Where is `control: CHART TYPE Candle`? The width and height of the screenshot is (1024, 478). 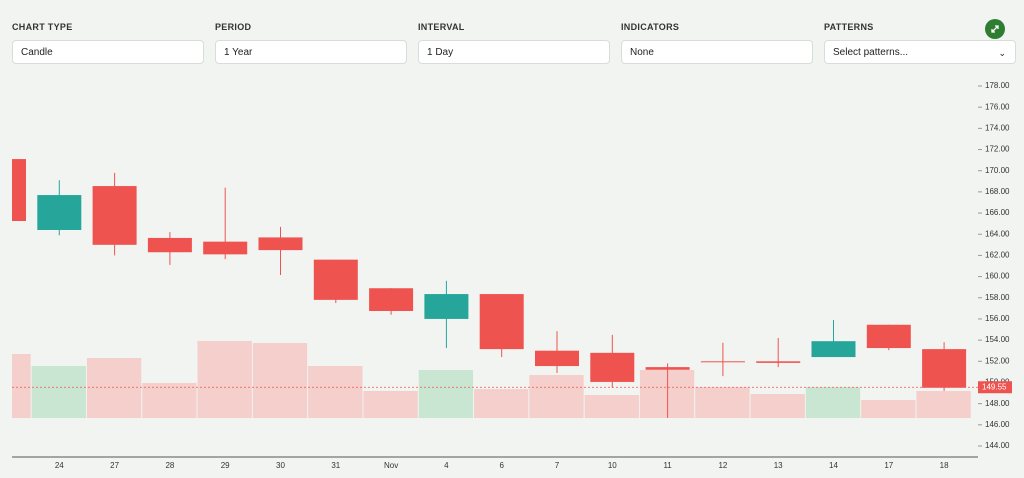
control: CHART TYPE Candle is located at coordinates (108, 43).